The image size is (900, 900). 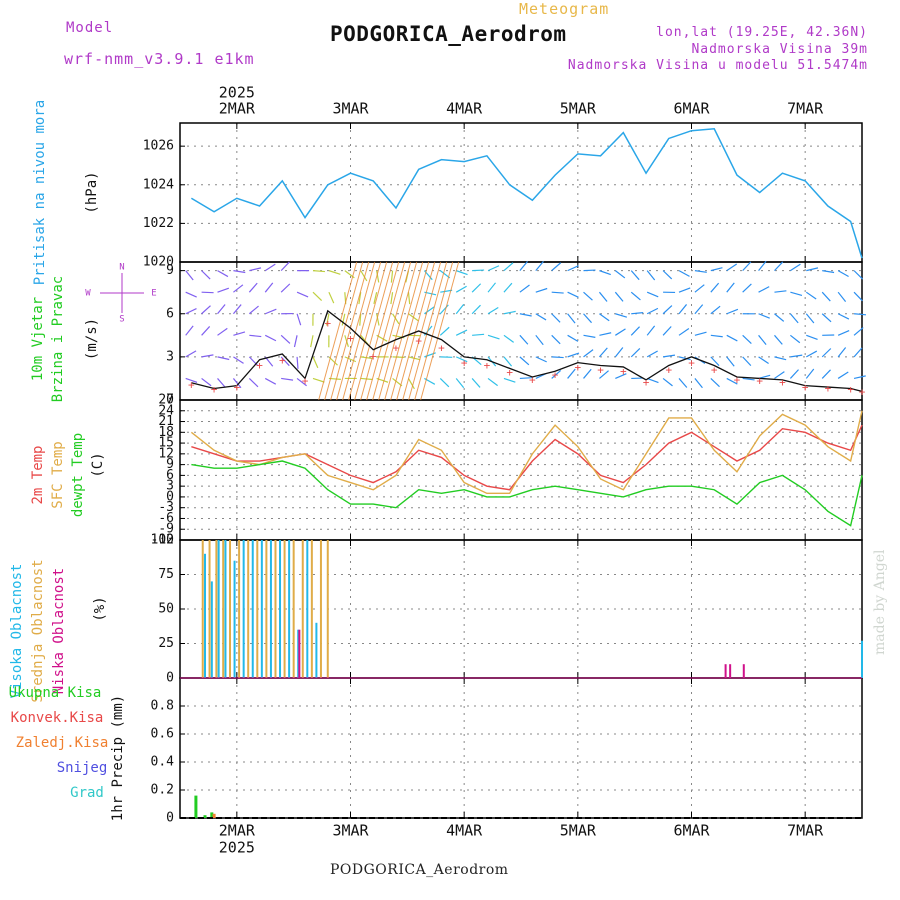 I want to click on y-tick-label: 25, so click(x=166, y=643).